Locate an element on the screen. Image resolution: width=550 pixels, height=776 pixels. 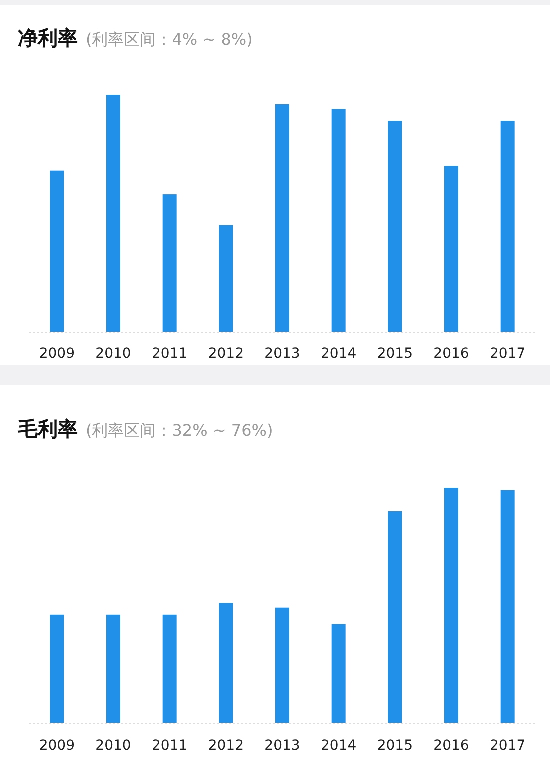
chart-subtitle: (利率区间：4% ~ 8%) is located at coordinates (169, 39).